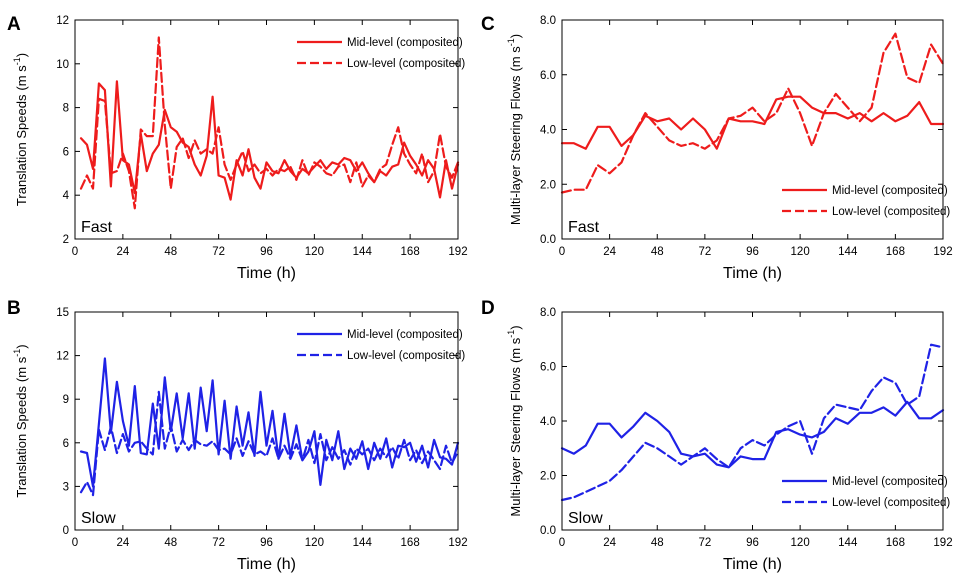 The width and height of the screenshot is (955, 587). What do you see at coordinates (66, 196) in the screenshot?
I see `y-tick-label: 4` at bounding box center [66, 196].